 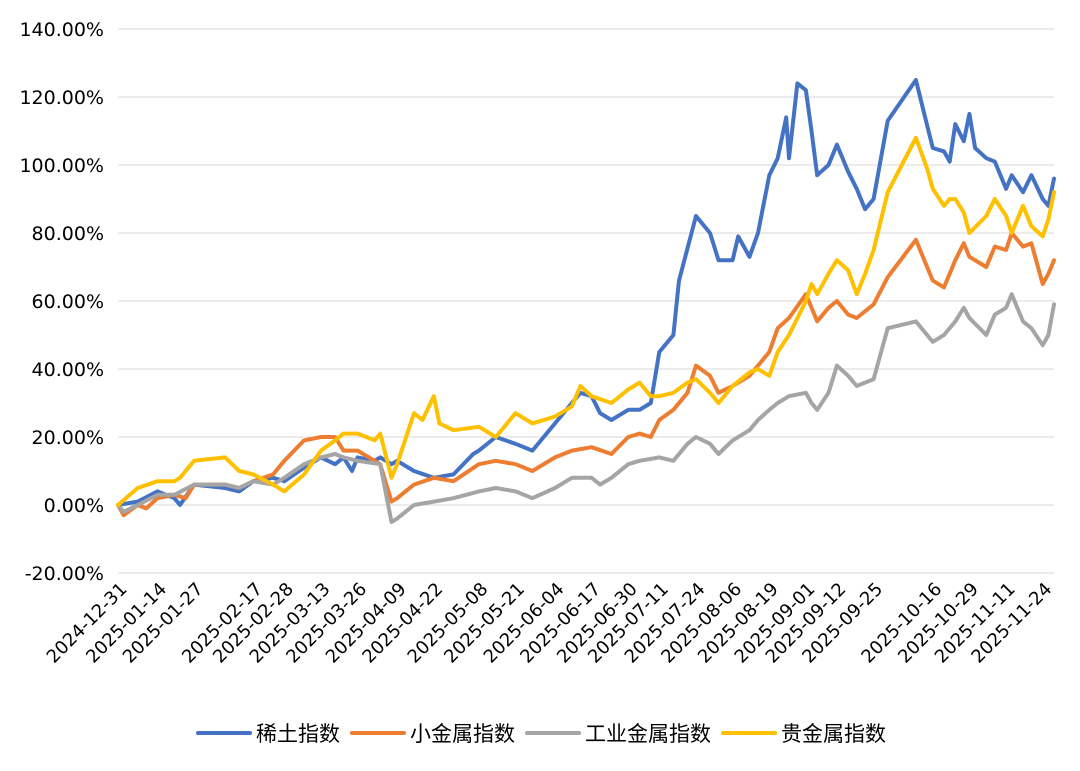 I want to click on y-tick-label: 100.00%, so click(x=61, y=166).